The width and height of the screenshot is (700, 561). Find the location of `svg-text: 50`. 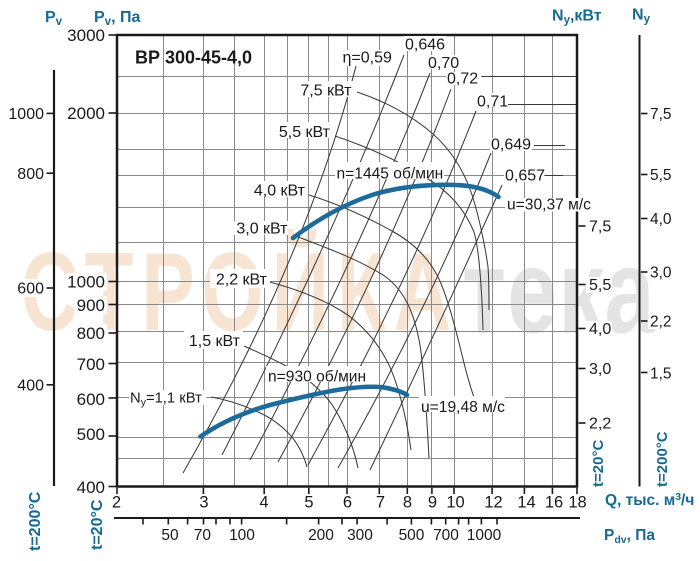

svg-text: 50 is located at coordinates (170, 535).